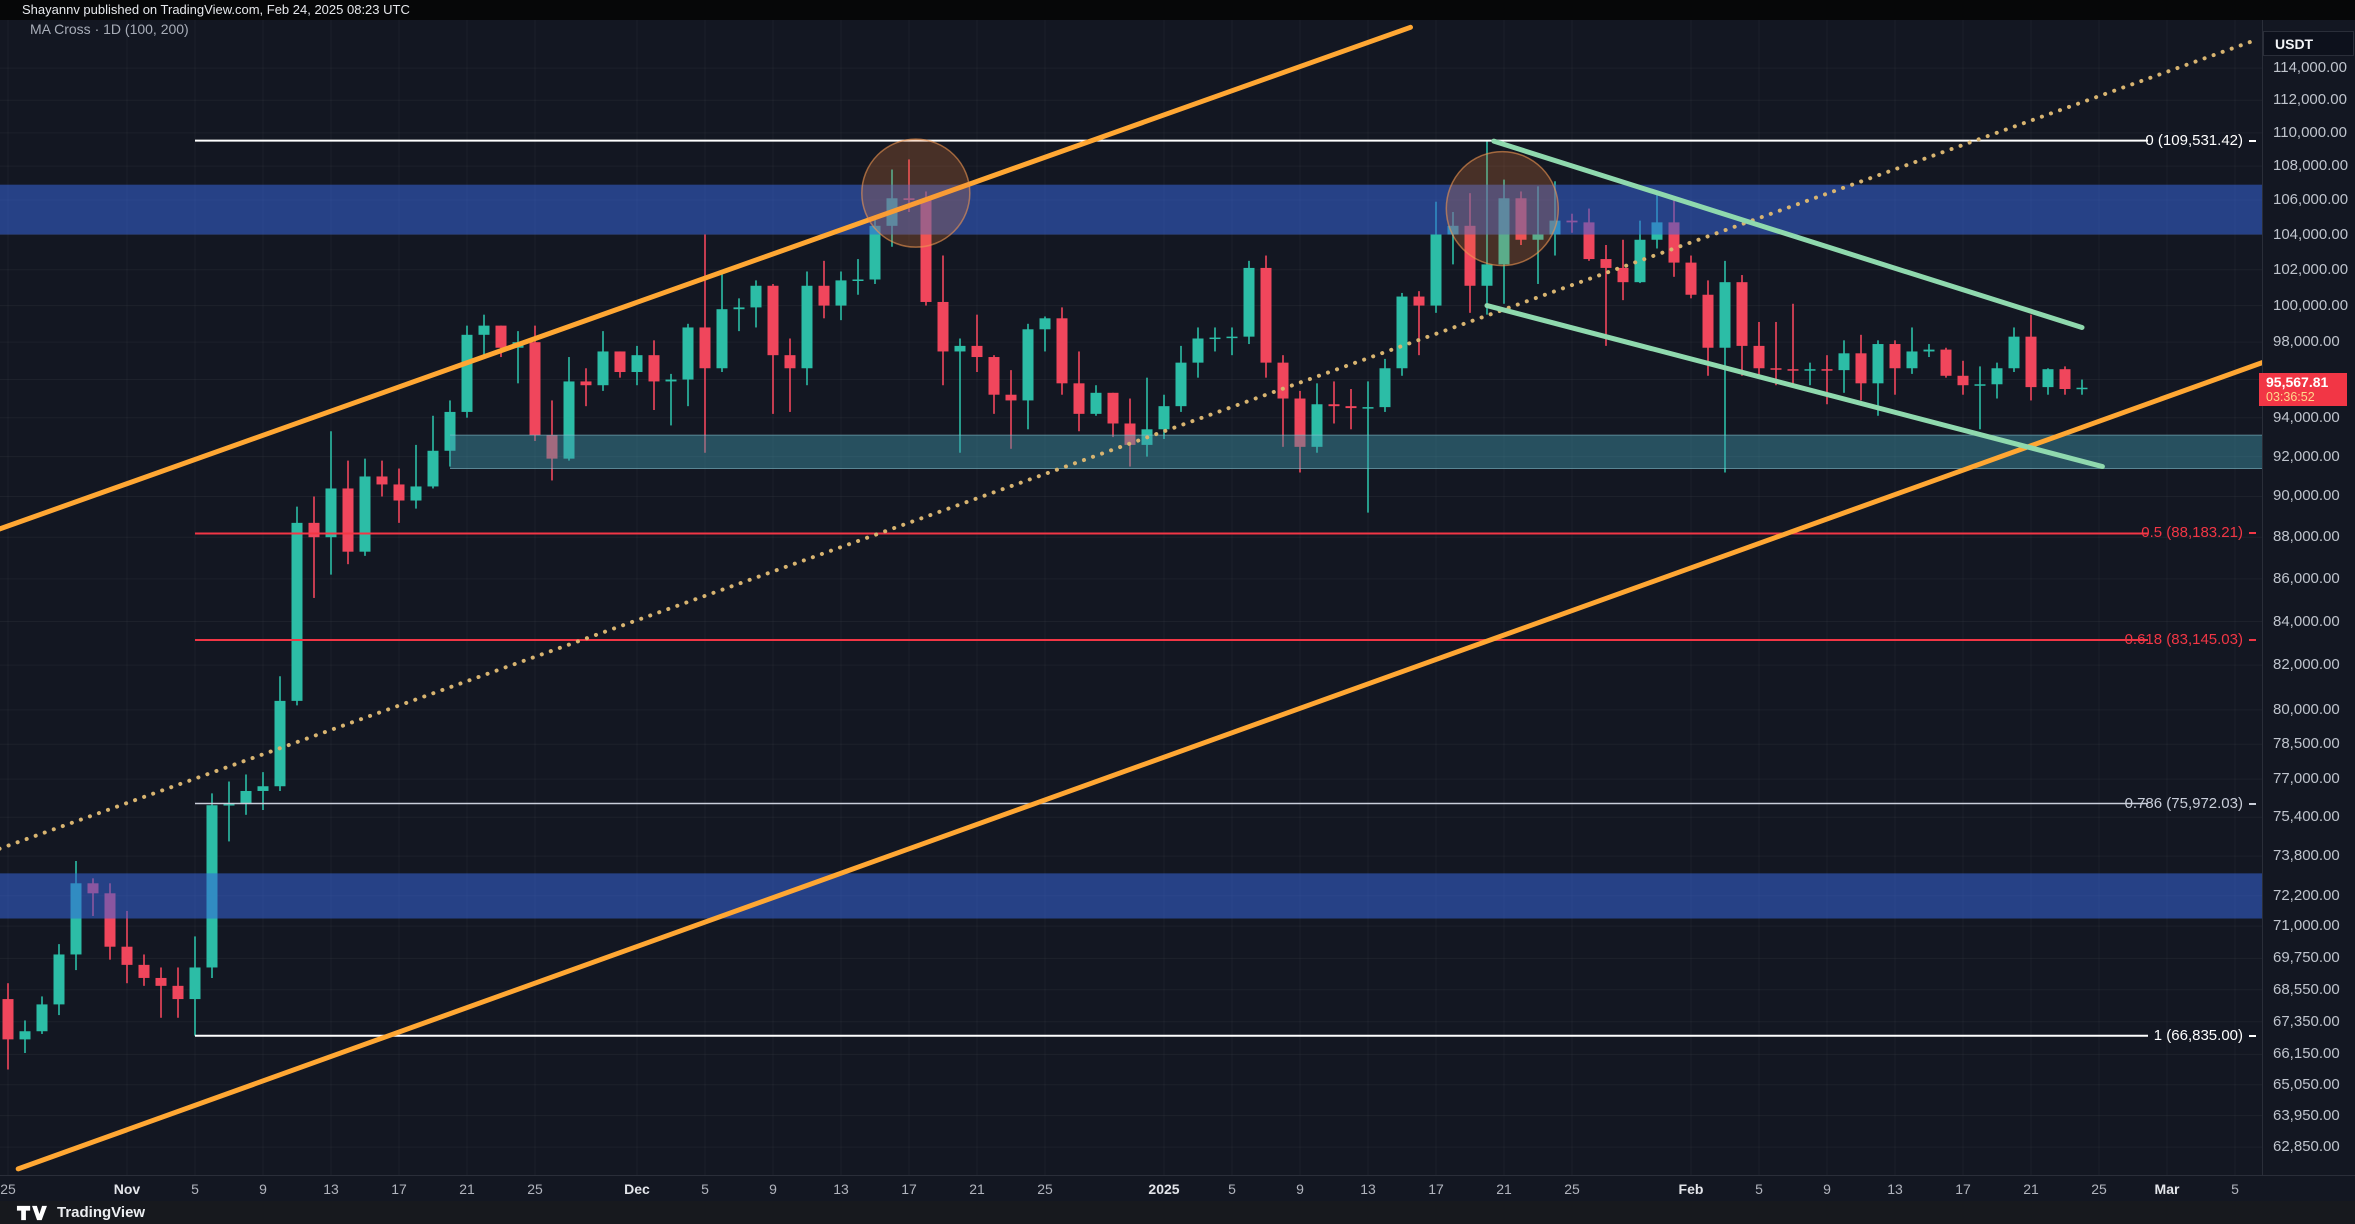  What do you see at coordinates (2306, 456) in the screenshot?
I see `price-tick-label: 92,000.00` at bounding box center [2306, 456].